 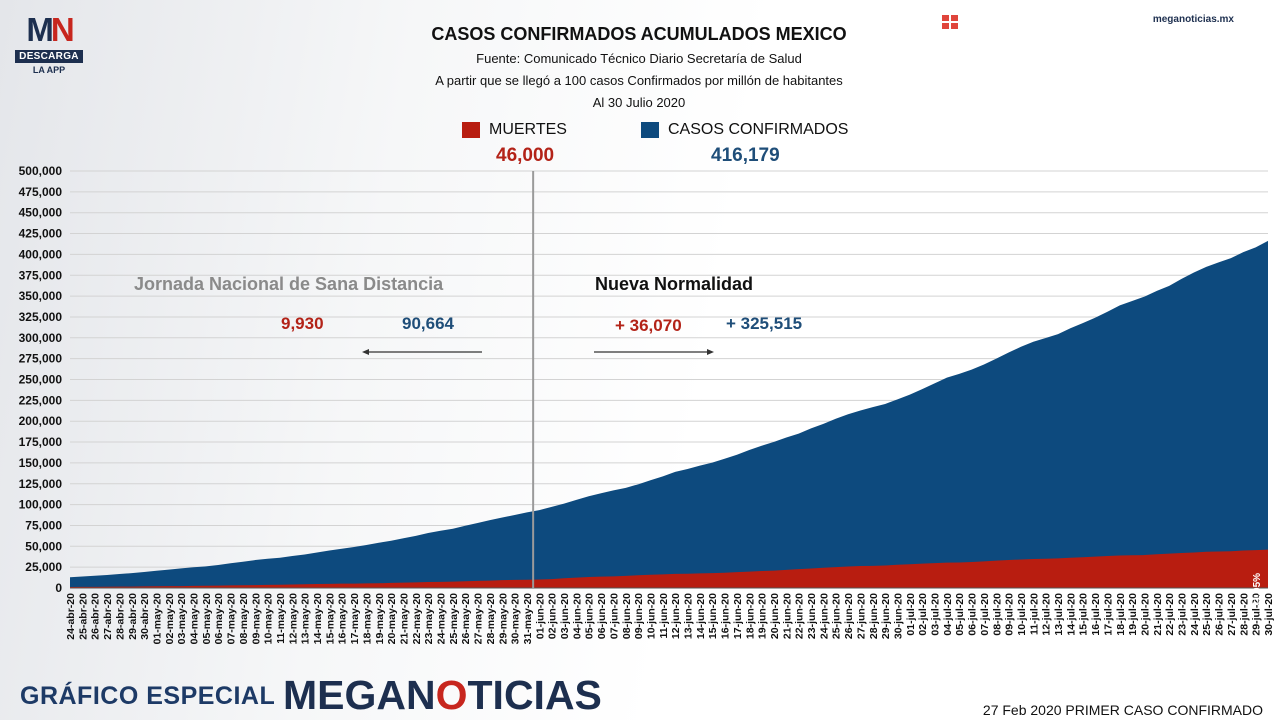 What do you see at coordinates (923, 614) in the screenshot?
I see `x-tick-label: 02-jul-20` at bounding box center [923, 614].